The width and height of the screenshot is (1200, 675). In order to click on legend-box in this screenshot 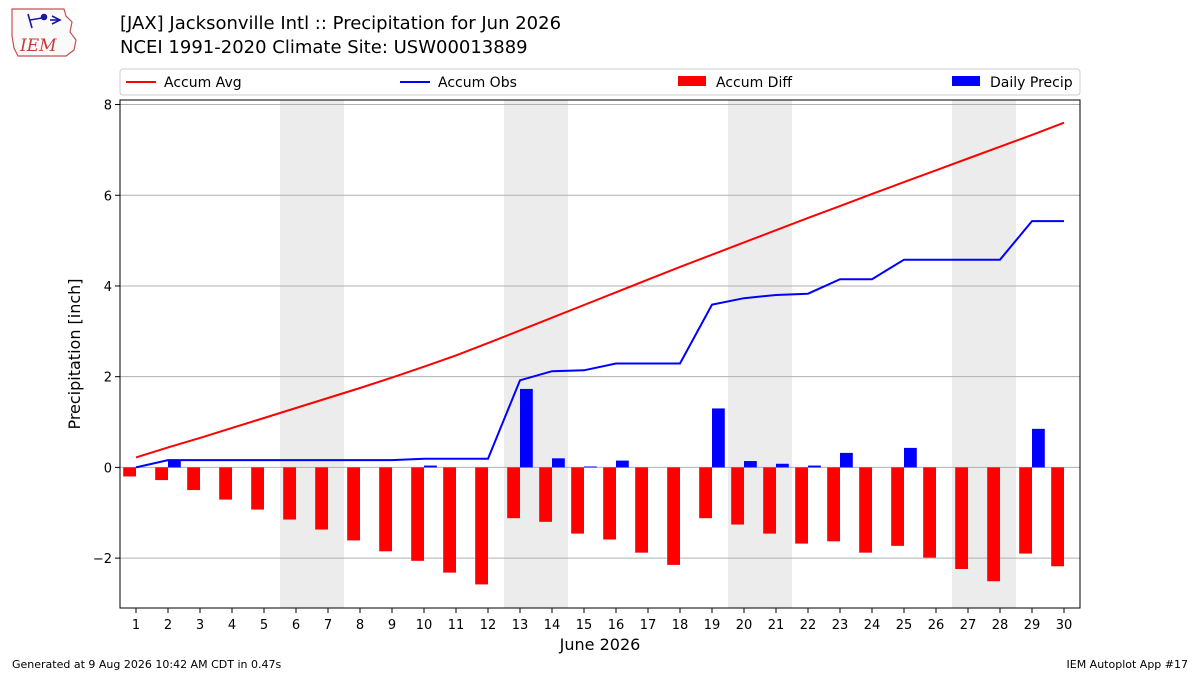, I will do `click(600, 82)`.